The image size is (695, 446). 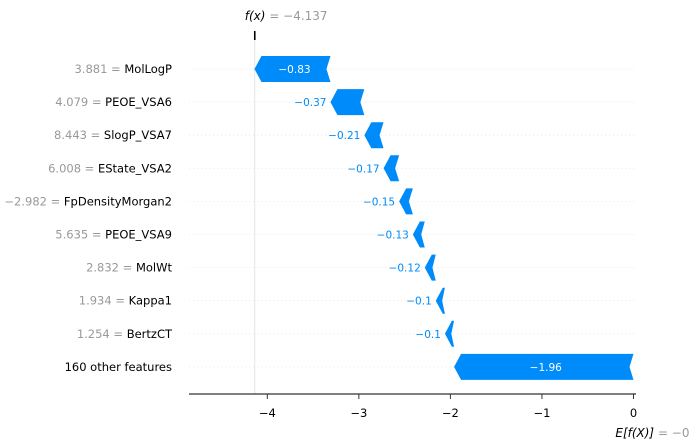 I want to click on feature-name: PEOE_VSA9, so click(x=138, y=235).